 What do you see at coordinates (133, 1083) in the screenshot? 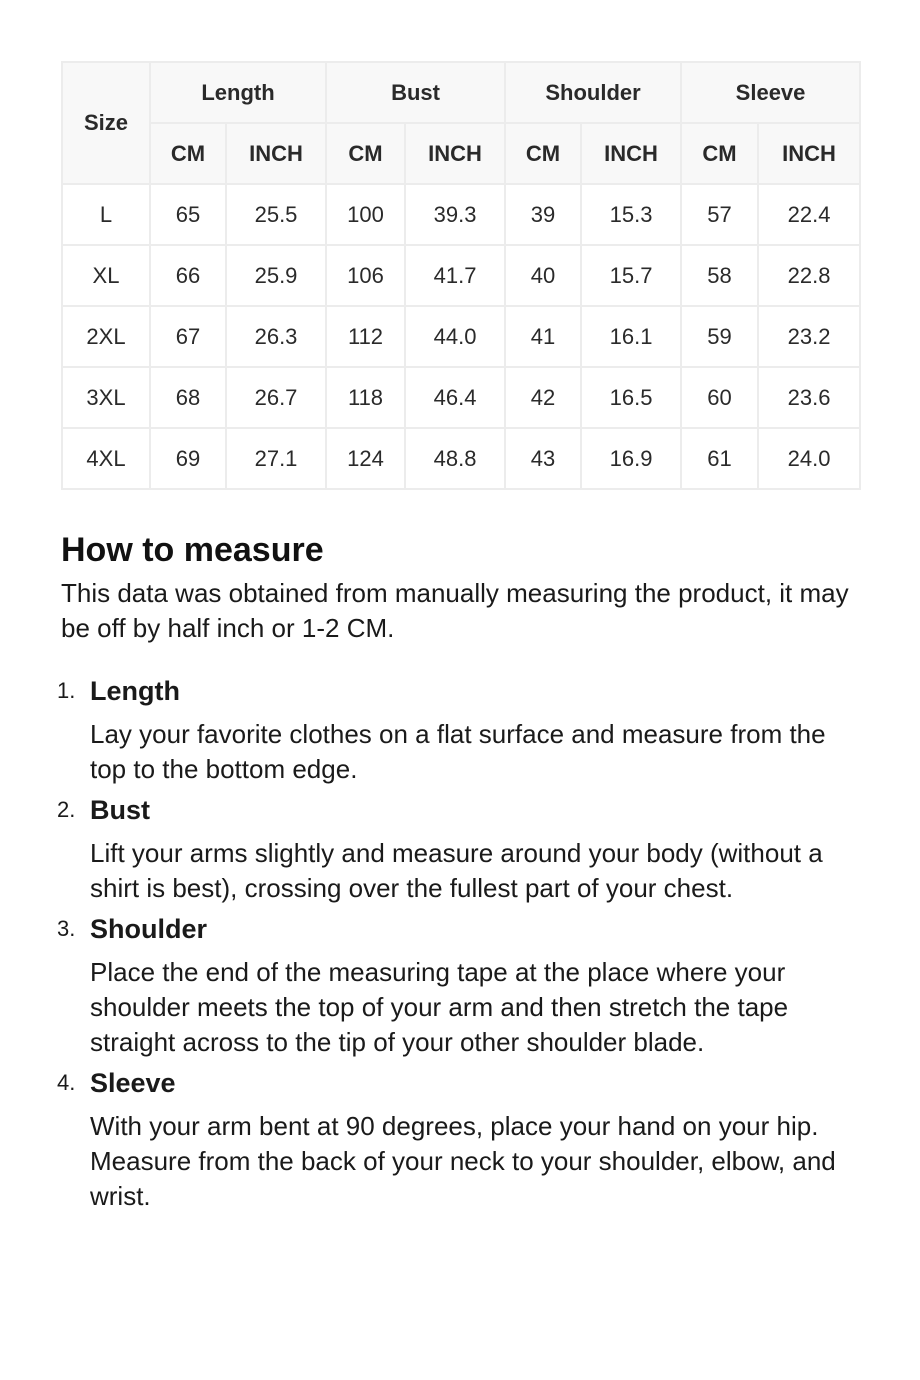
I see `step-title: Sleeve` at bounding box center [133, 1083].